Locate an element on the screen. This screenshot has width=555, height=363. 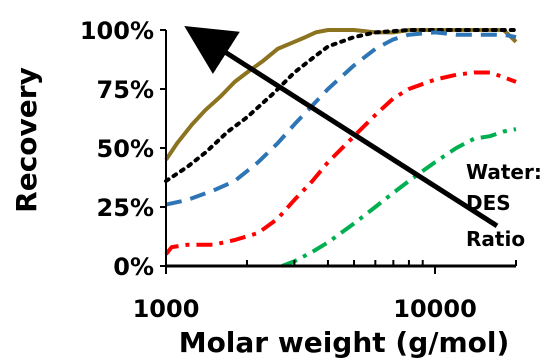
y-tick-label-0: 0% is located at coordinates (133, 267).